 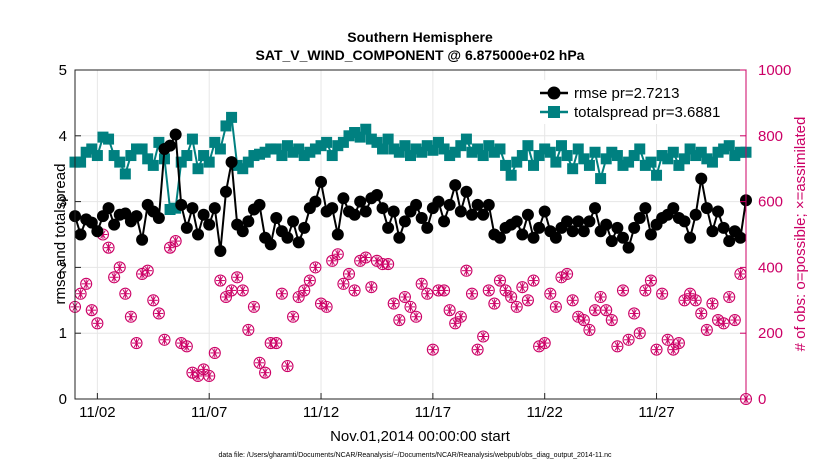 What do you see at coordinates (321, 412) in the screenshot?
I see `x-tick-label: 11/12` at bounding box center [321, 412].